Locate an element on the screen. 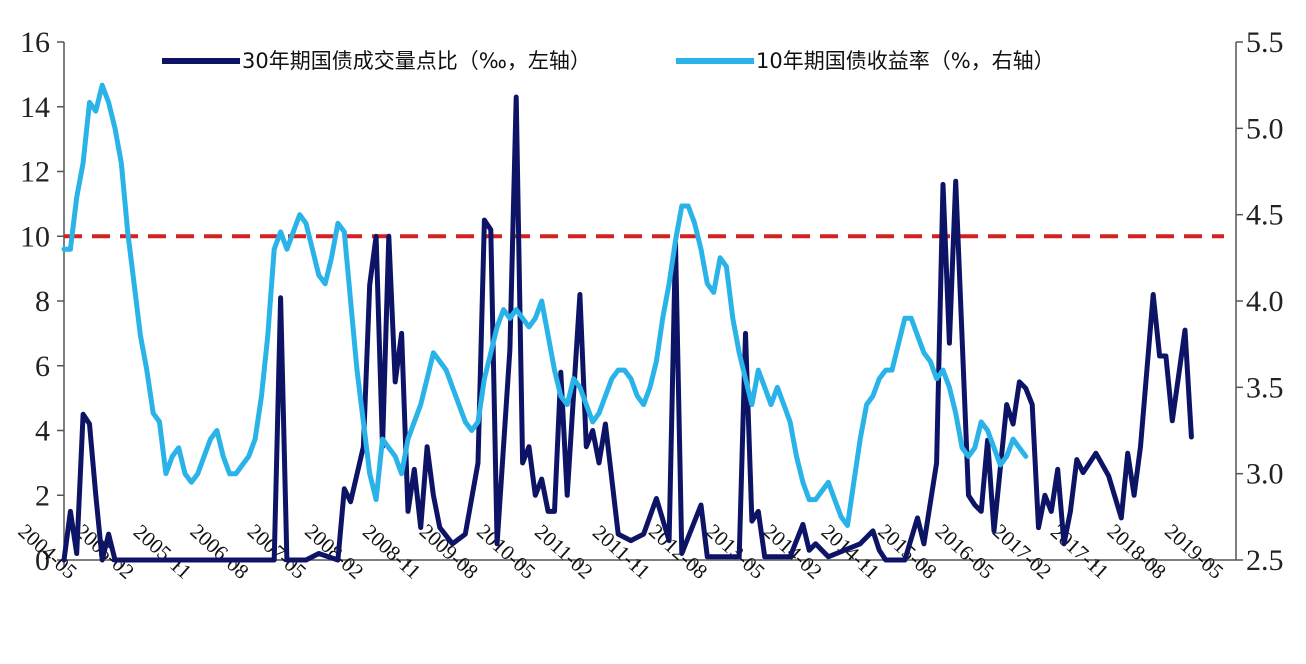 This screenshot has height=664, width=1306. y-left-ticks: 0 2 4 6 8 10 12 14 16 is located at coordinates (42, 301).